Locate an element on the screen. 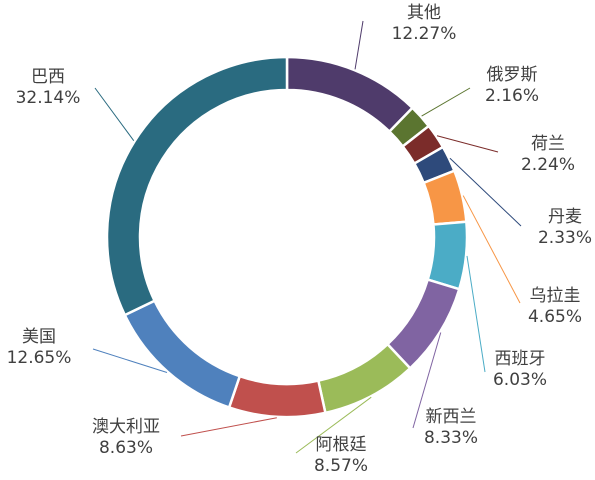  slice-label-name-11: 巴西 is located at coordinates (48, 77).